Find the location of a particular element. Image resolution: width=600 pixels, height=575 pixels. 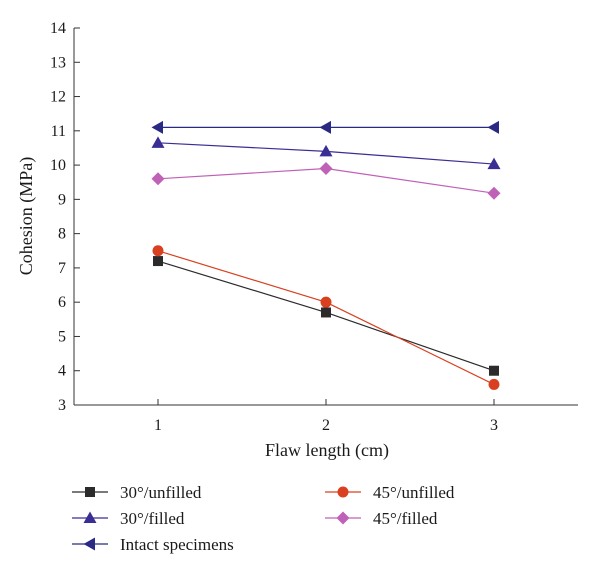

y-tick-label: 13 is located at coordinates (58, 62).